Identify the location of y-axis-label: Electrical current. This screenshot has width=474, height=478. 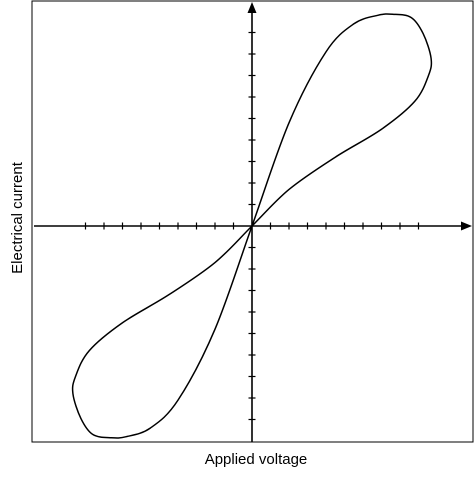
(17, 217).